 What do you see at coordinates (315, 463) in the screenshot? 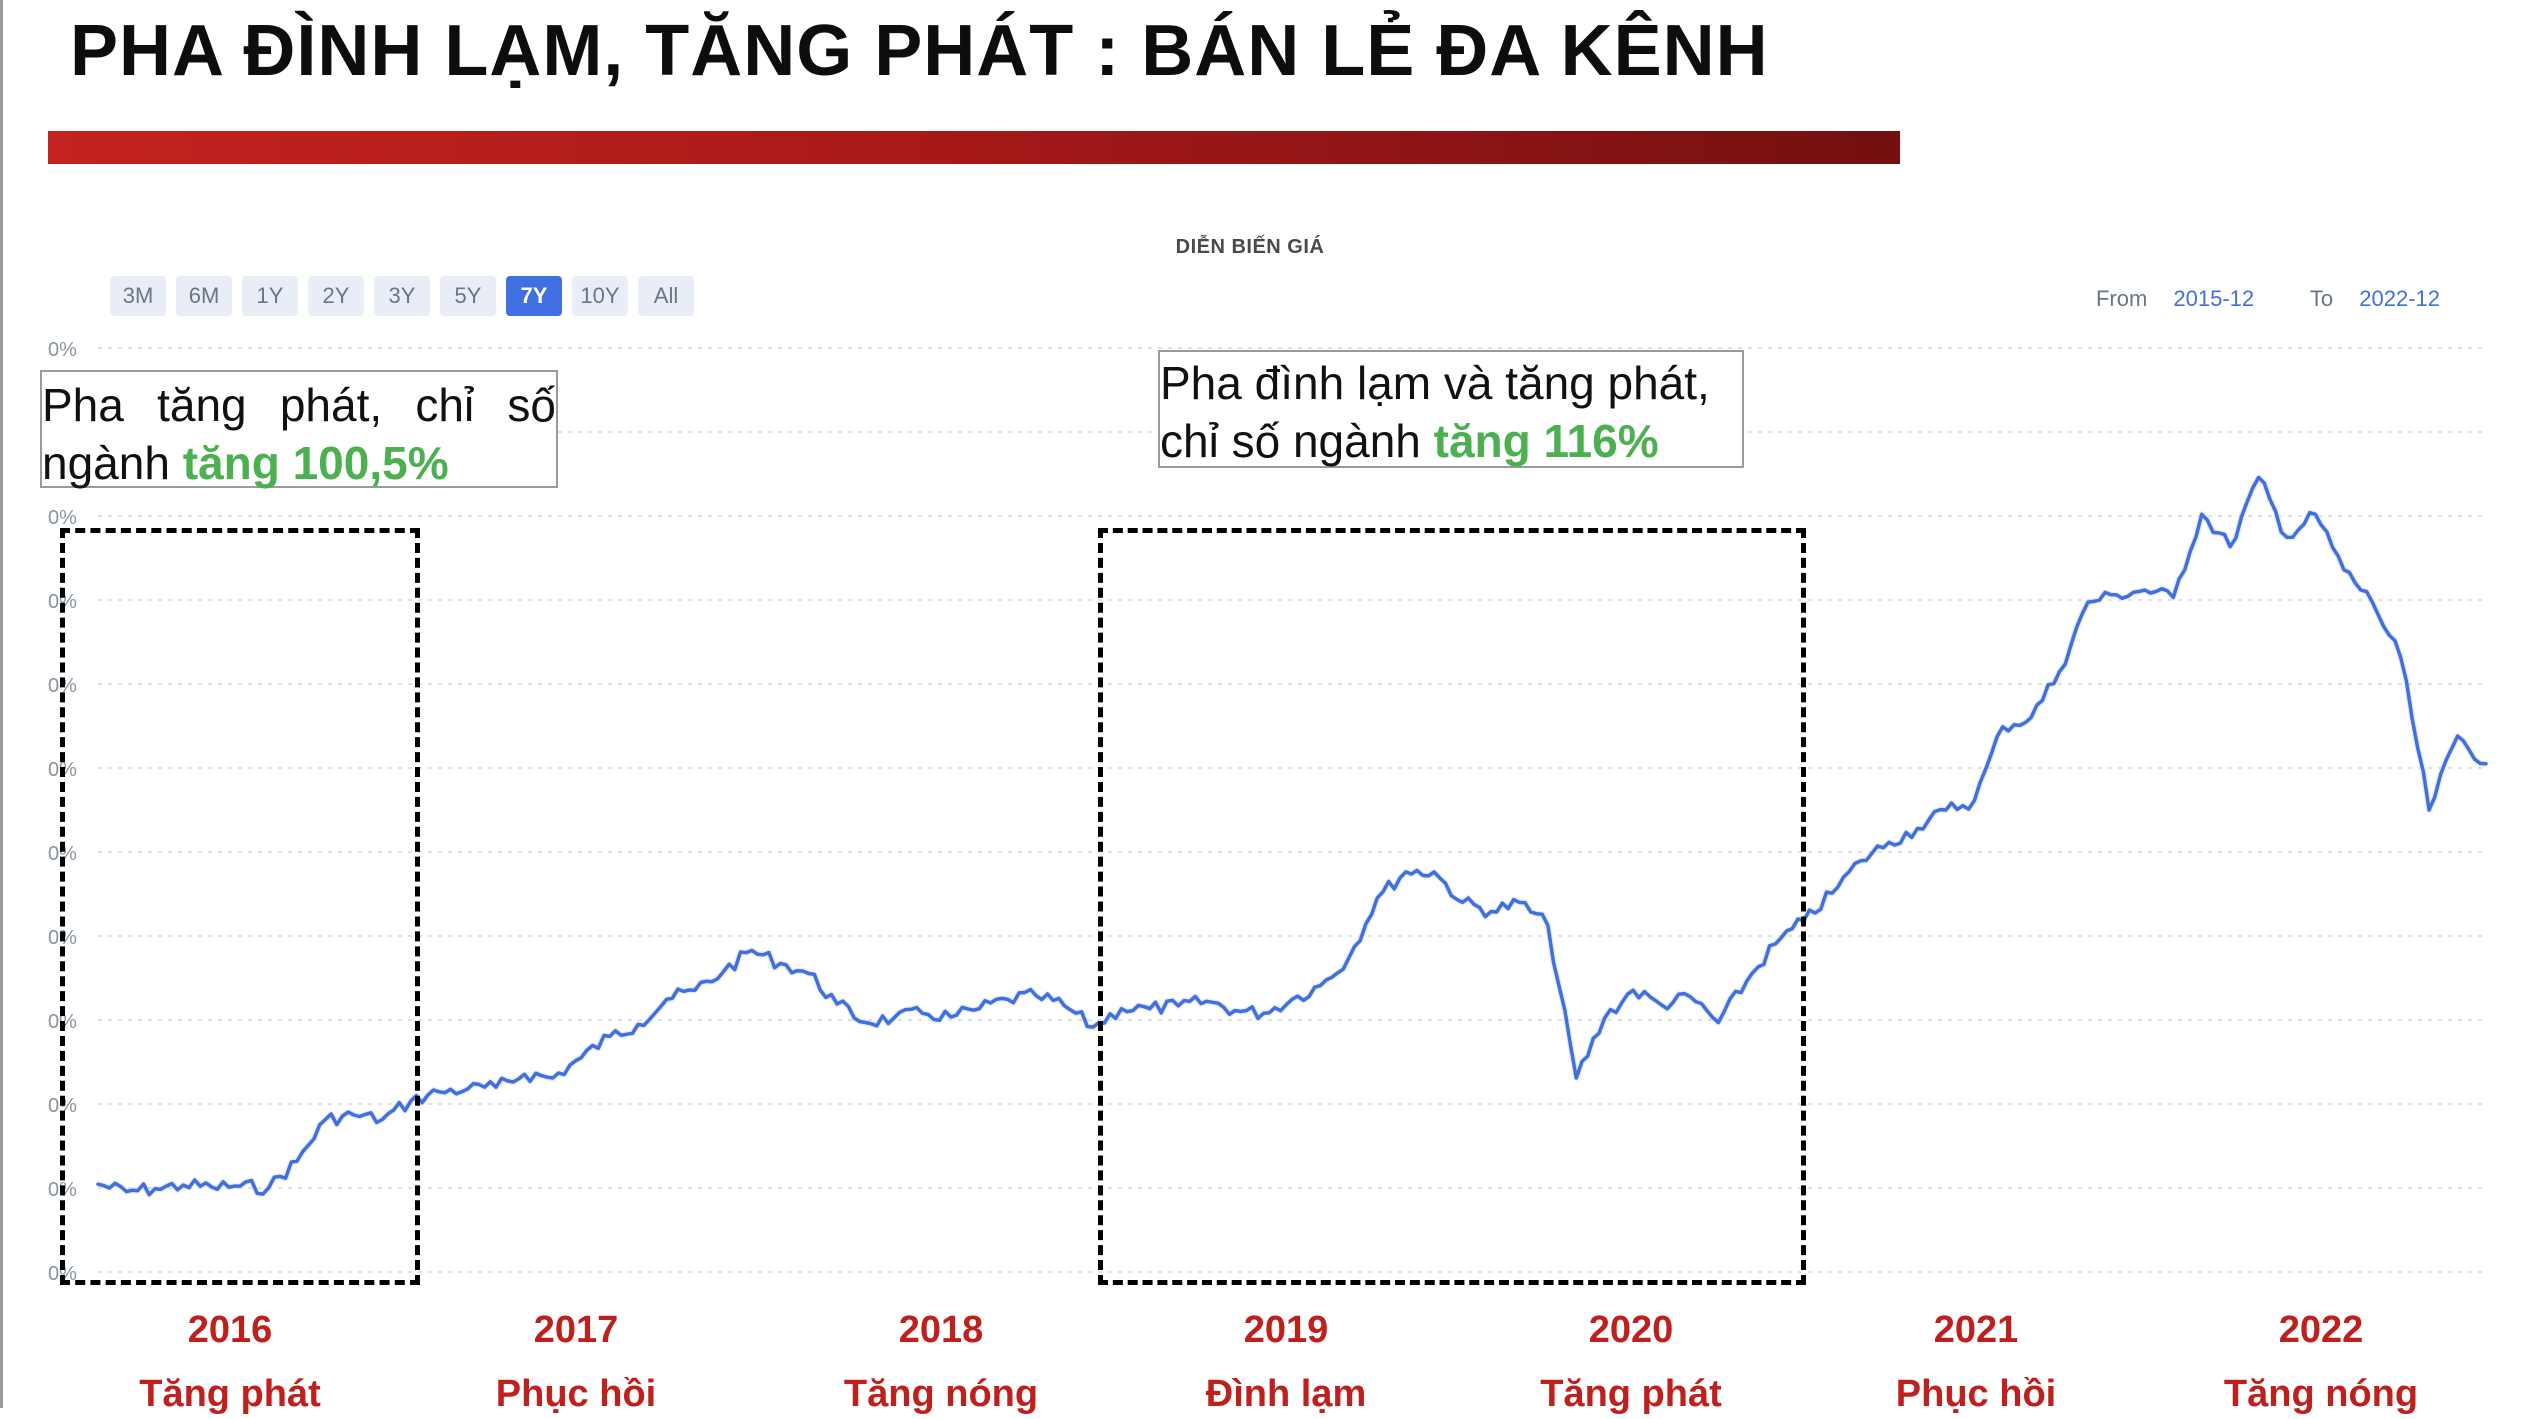
I see `callout-1-highlight: tăng 100,5%` at bounding box center [315, 463].